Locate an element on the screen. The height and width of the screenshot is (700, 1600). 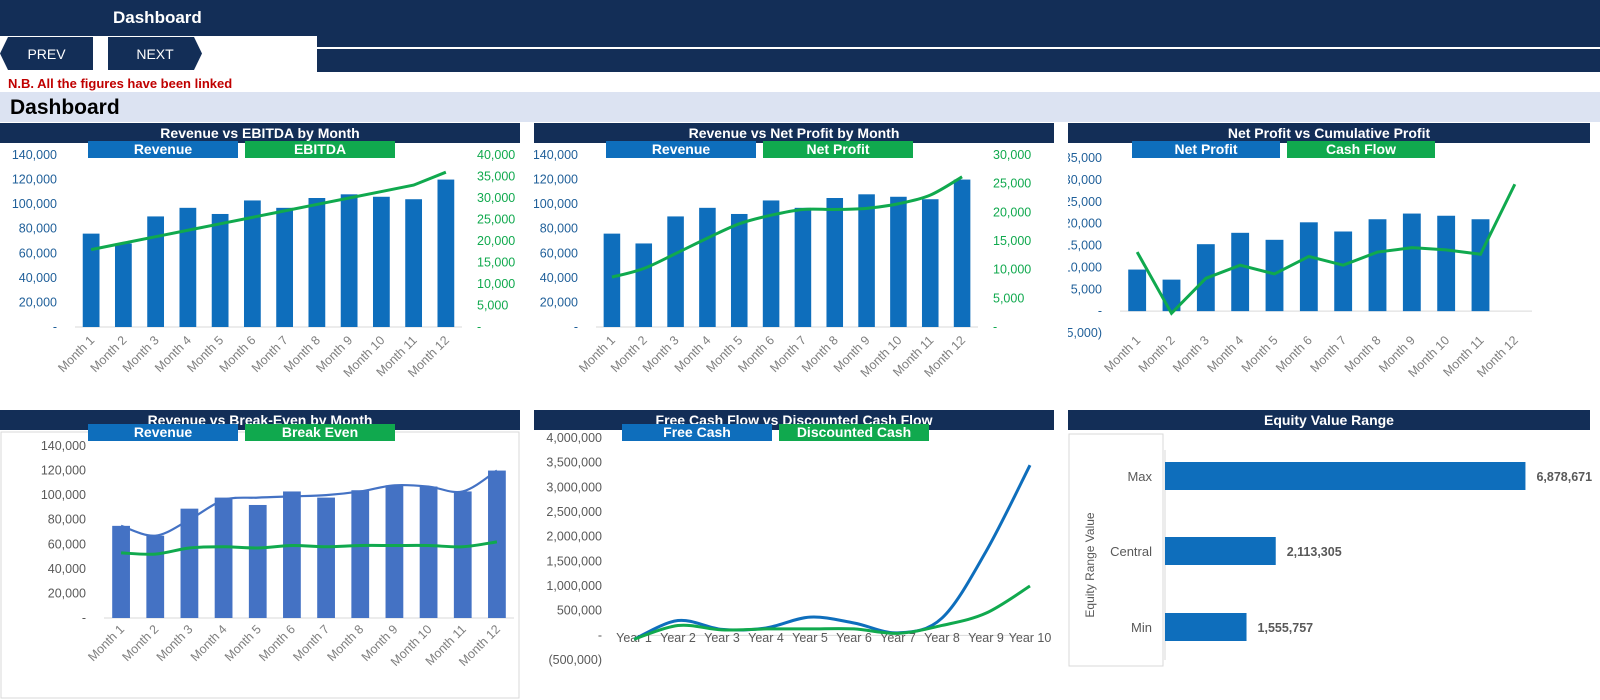
y-tick-label: 1,500,000 is located at coordinates (574, 561).